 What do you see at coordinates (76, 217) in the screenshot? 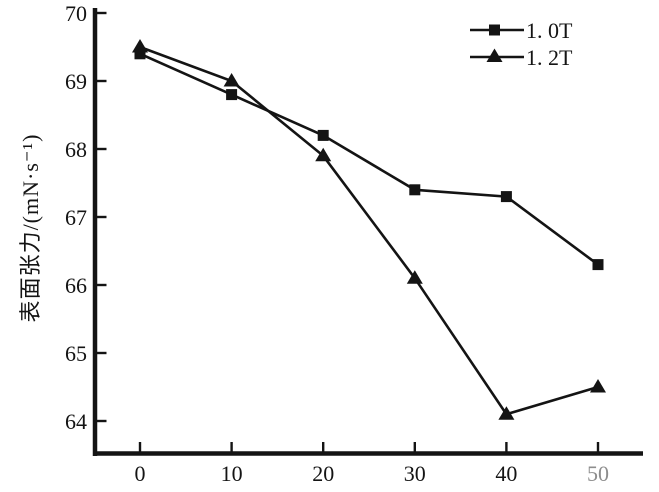
I see `y-tick-label: 67` at bounding box center [76, 217].